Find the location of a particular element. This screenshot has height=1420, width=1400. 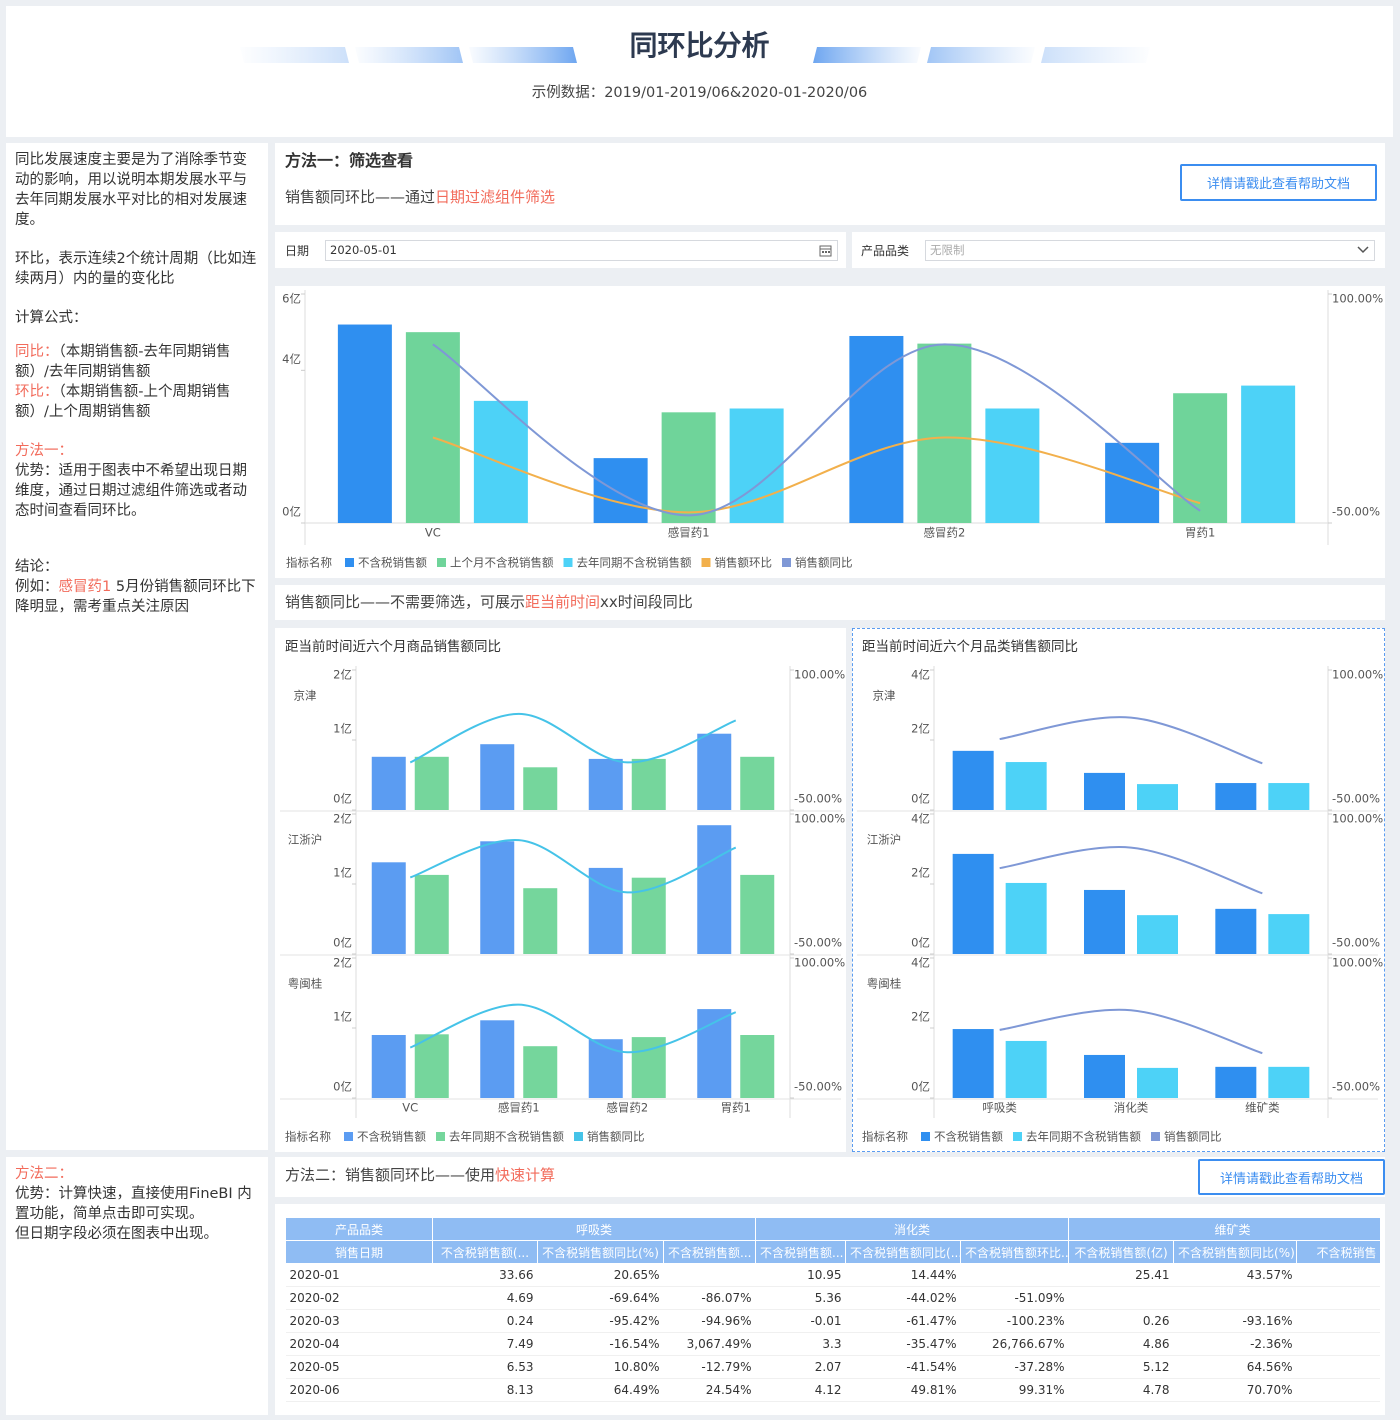

conclusion-suffix: 5月份销售额同环比下降明显，需考重点关注原因 is located at coordinates (135, 597).